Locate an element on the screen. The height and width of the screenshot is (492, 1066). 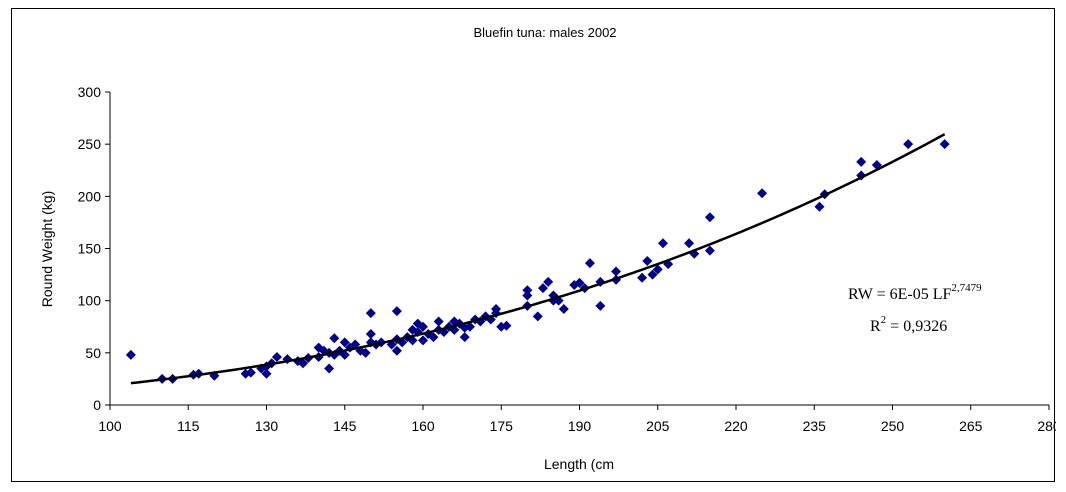
r-squared-exponent: 2 is located at coordinates (884, 320).